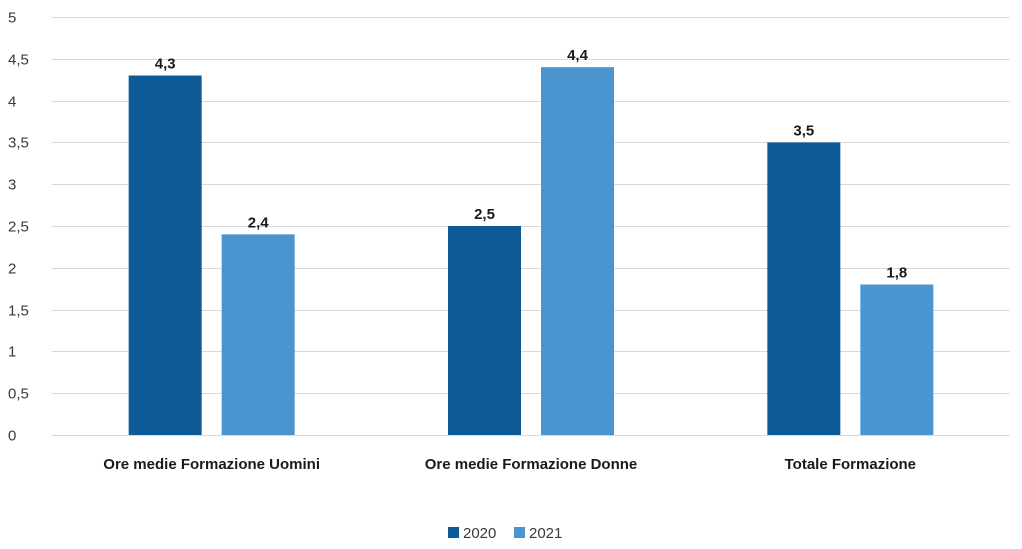  I want to click on legend: 2020 2021, so click(505, 533).